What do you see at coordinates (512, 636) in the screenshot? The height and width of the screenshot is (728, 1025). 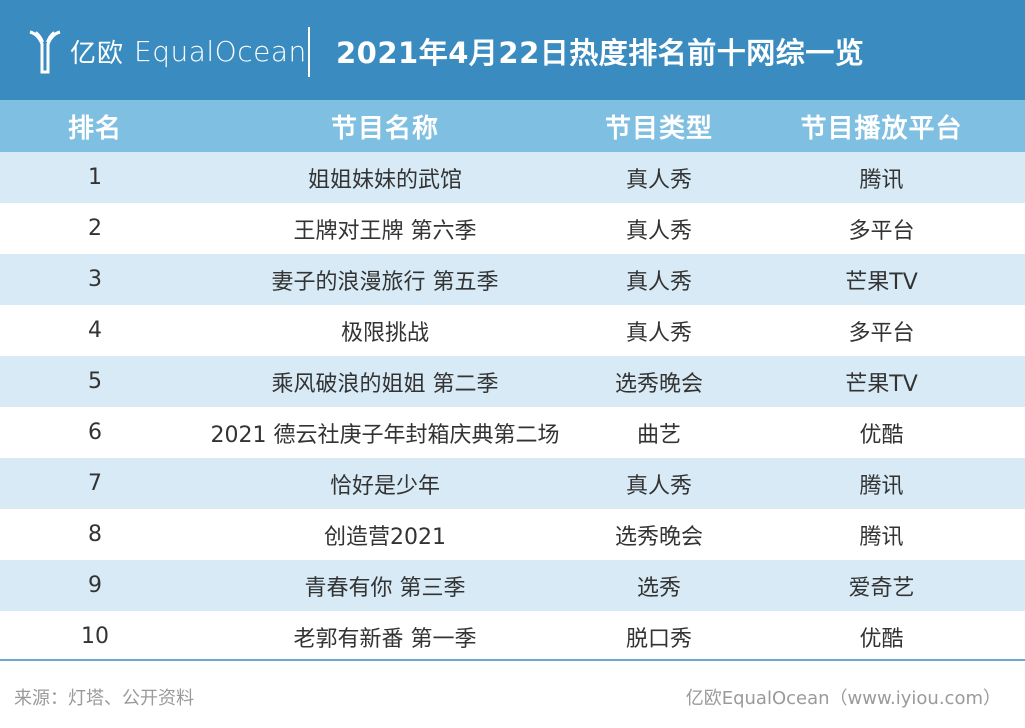 I see `table-row: 10 老郭有新番 第一季 脱口秀 优酷` at bounding box center [512, 636].